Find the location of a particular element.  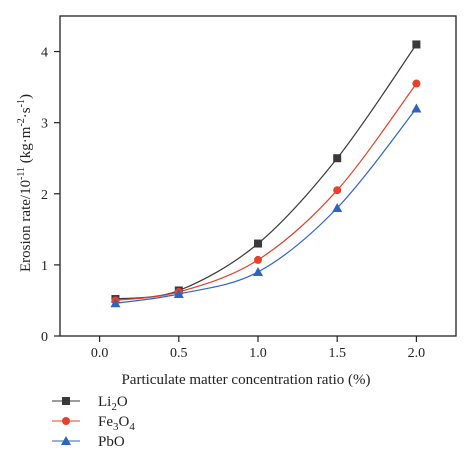

svg-text: Fe3O4 is located at coordinates (116, 423).